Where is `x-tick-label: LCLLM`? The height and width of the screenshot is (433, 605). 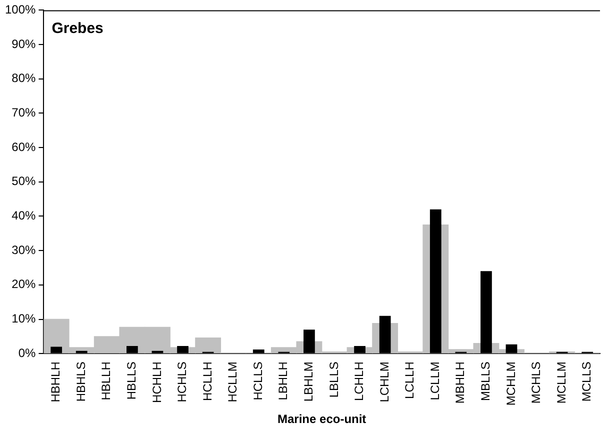
x-tick-label: LCLLM is located at coordinates (435, 381).